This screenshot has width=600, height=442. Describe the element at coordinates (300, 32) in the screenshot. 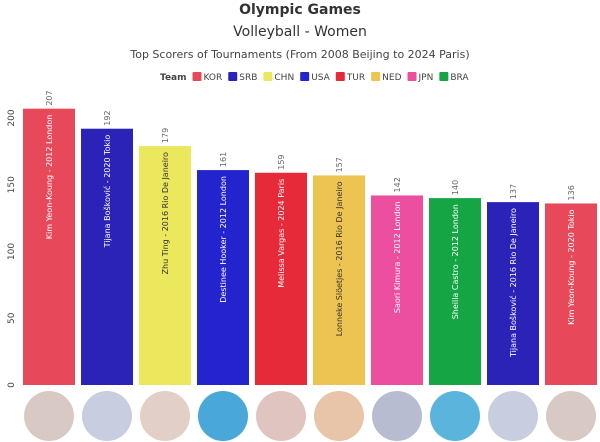

I see `chart-subtitle: Volleyball - Women` at that location.